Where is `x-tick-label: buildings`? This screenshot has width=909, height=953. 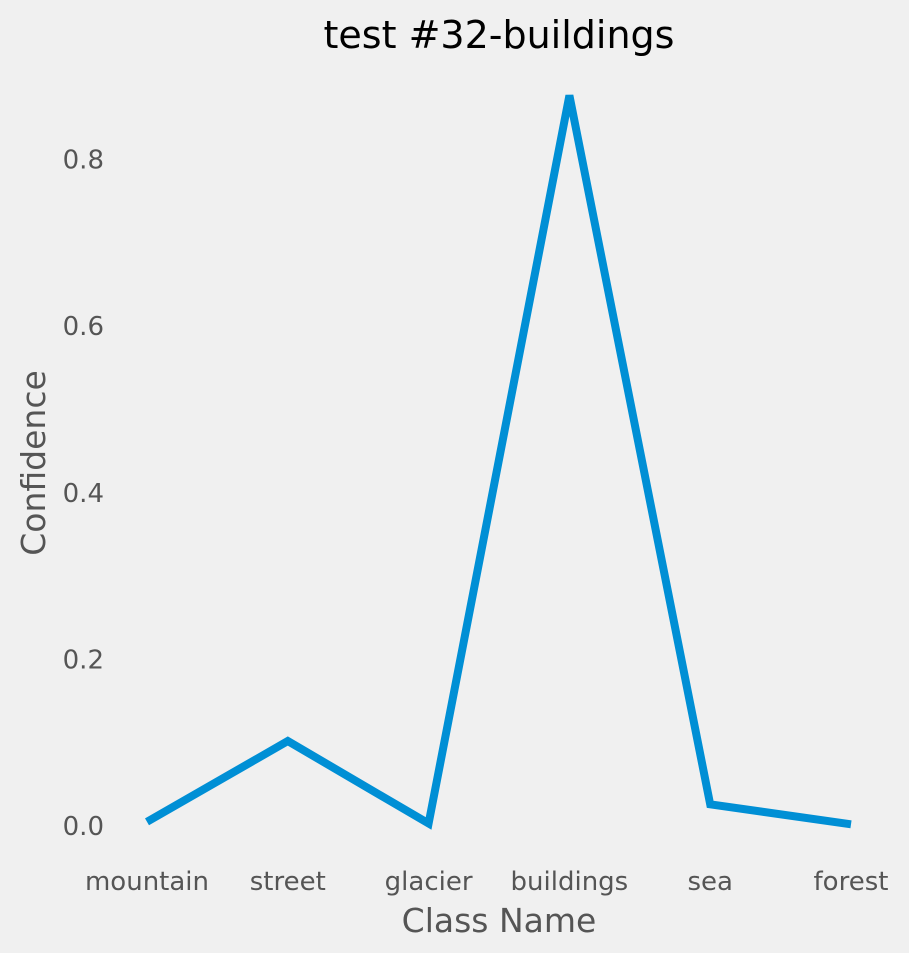
x-tick-label: buildings is located at coordinates (570, 882).